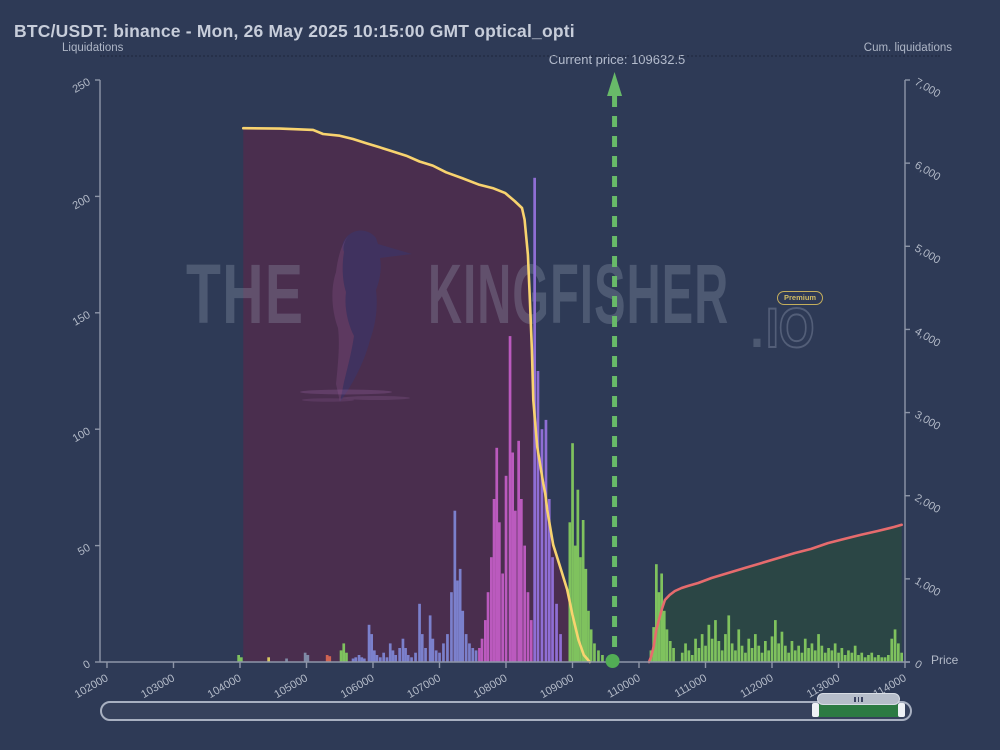  What do you see at coordinates (800, 298) in the screenshot?
I see `premium-badge: Premium` at bounding box center [800, 298].